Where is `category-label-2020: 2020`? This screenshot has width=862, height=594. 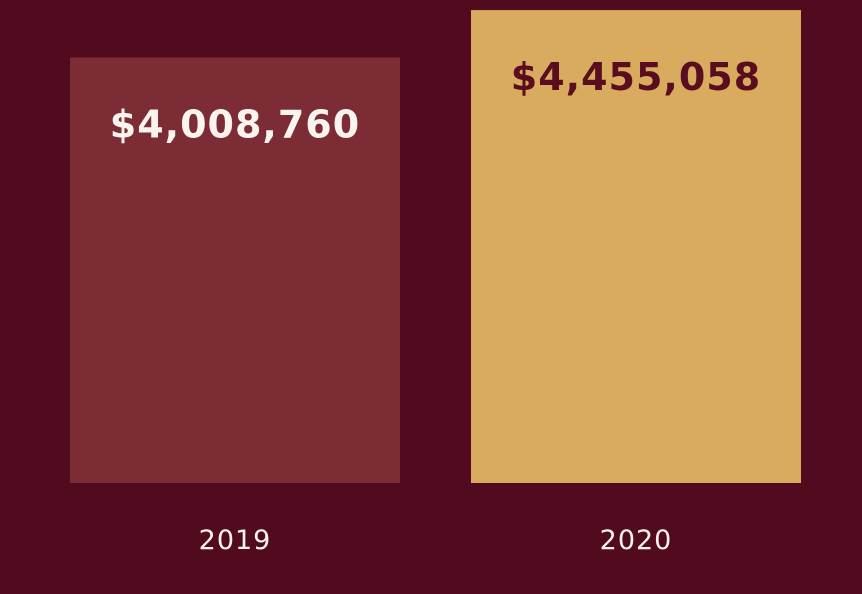 category-label-2020: 2020 is located at coordinates (636, 540).